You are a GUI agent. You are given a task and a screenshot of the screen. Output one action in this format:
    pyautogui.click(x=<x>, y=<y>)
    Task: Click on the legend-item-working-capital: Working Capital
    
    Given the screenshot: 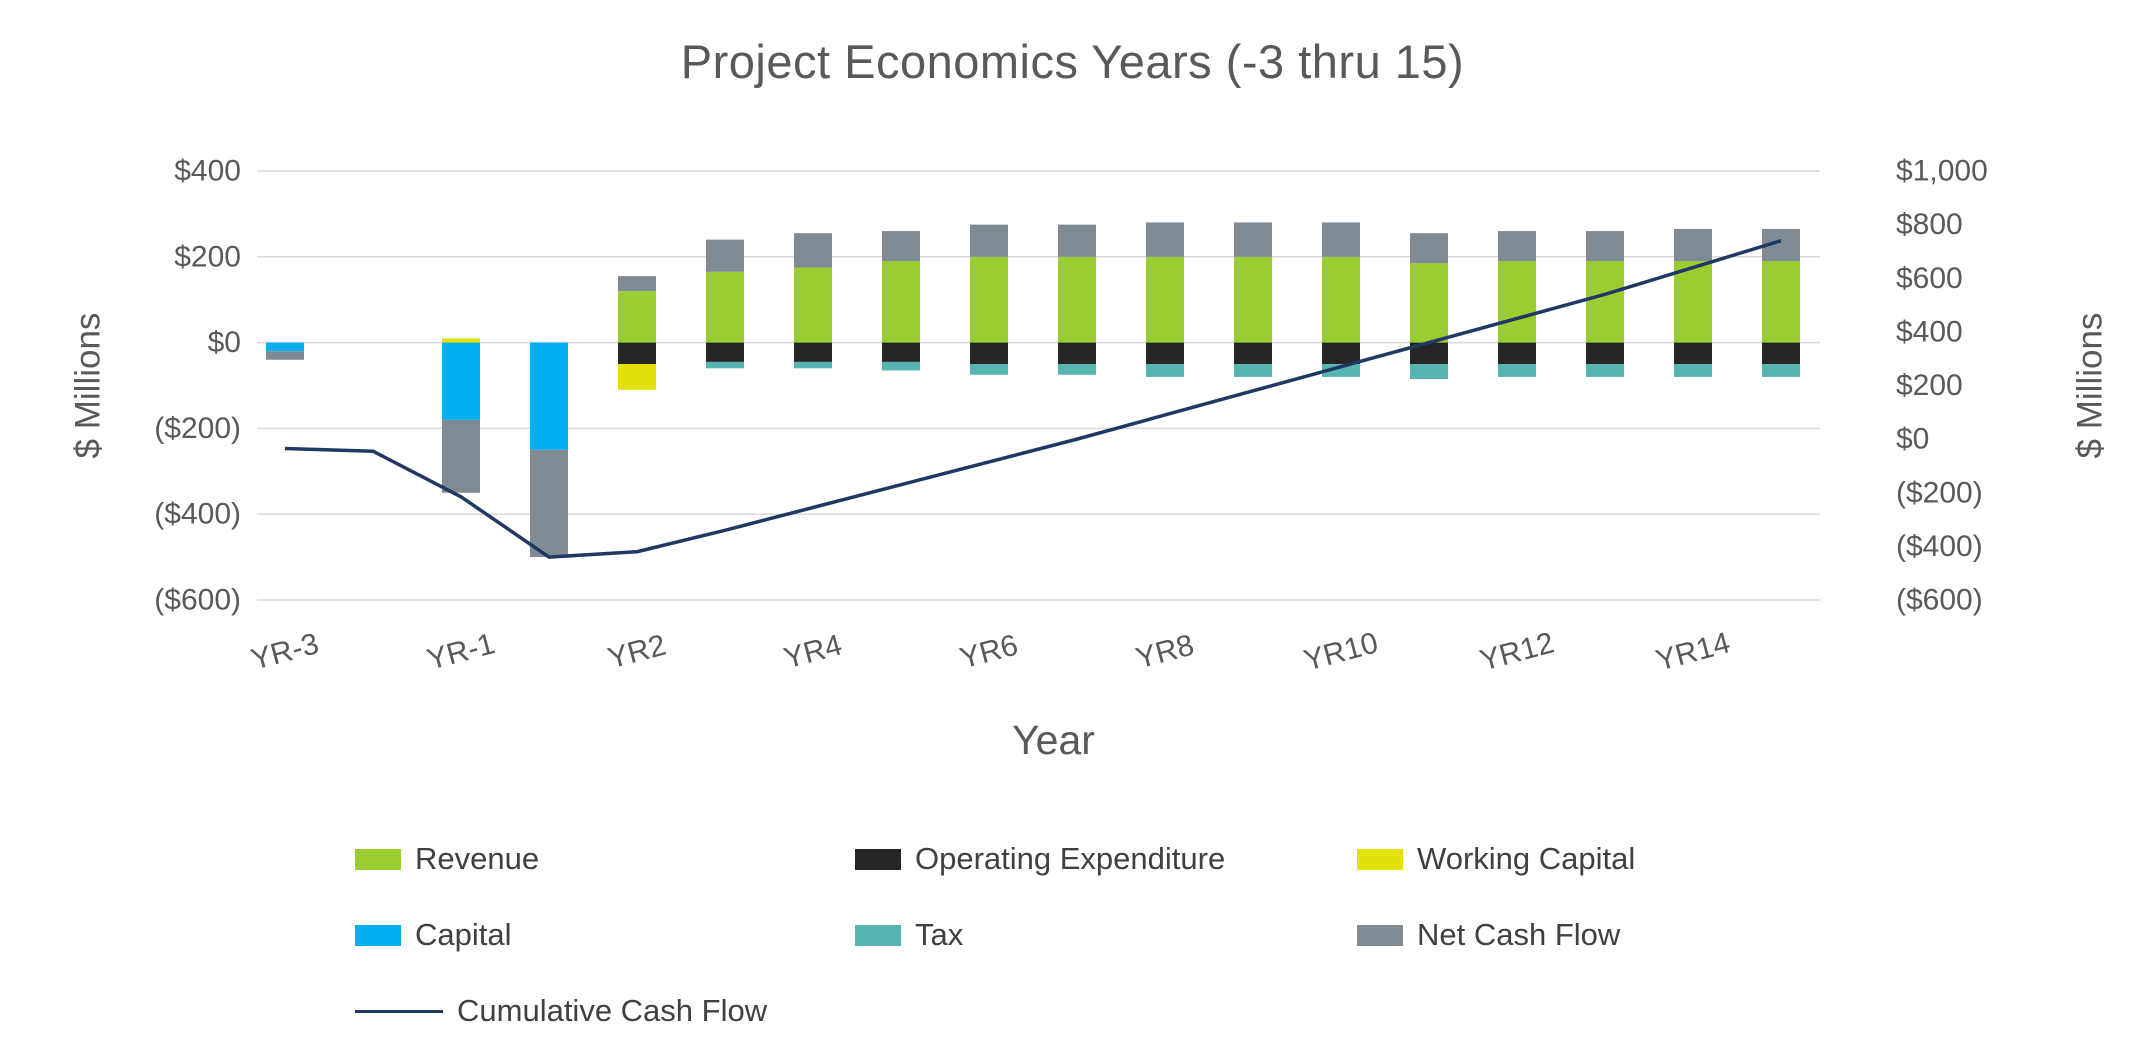 What is the action you would take?
    pyautogui.click(x=1496, y=859)
    